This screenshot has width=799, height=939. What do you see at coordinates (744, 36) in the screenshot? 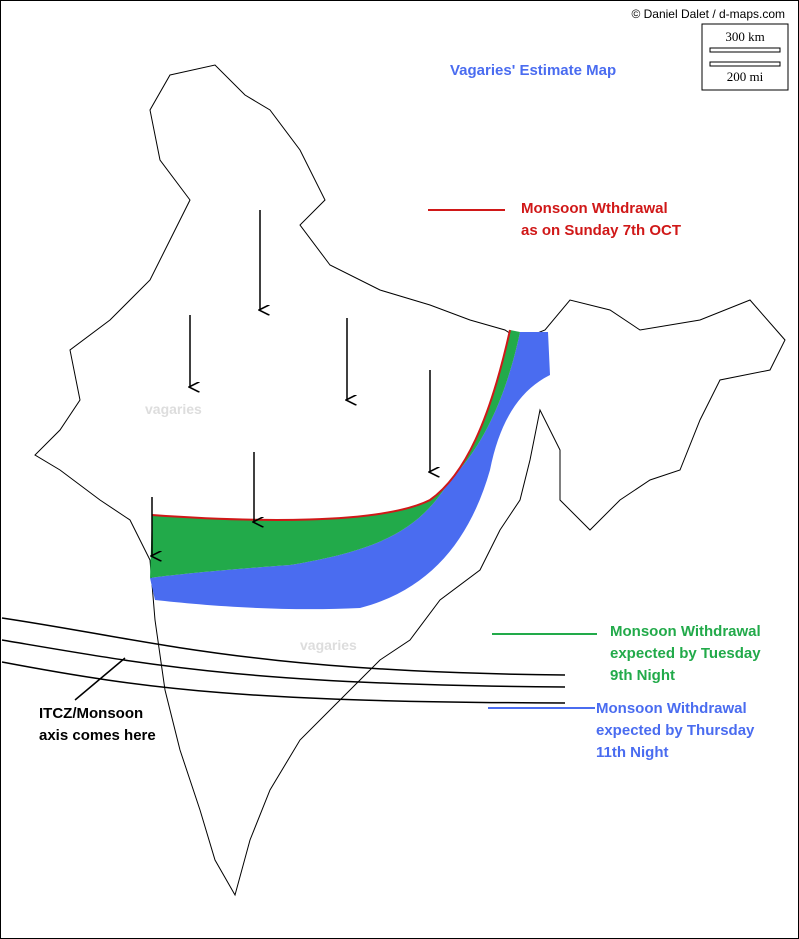
I see `scale-km: 300 km` at bounding box center [744, 36].